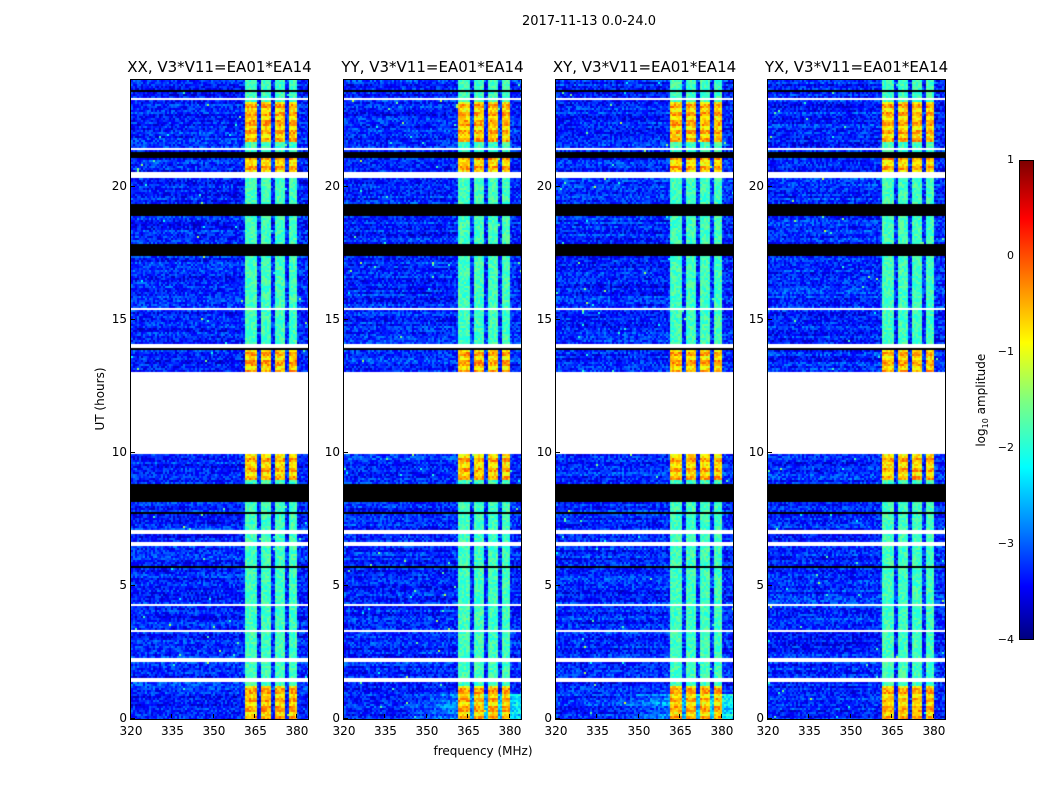  I want to click on colorbar, so click(1026, 400).